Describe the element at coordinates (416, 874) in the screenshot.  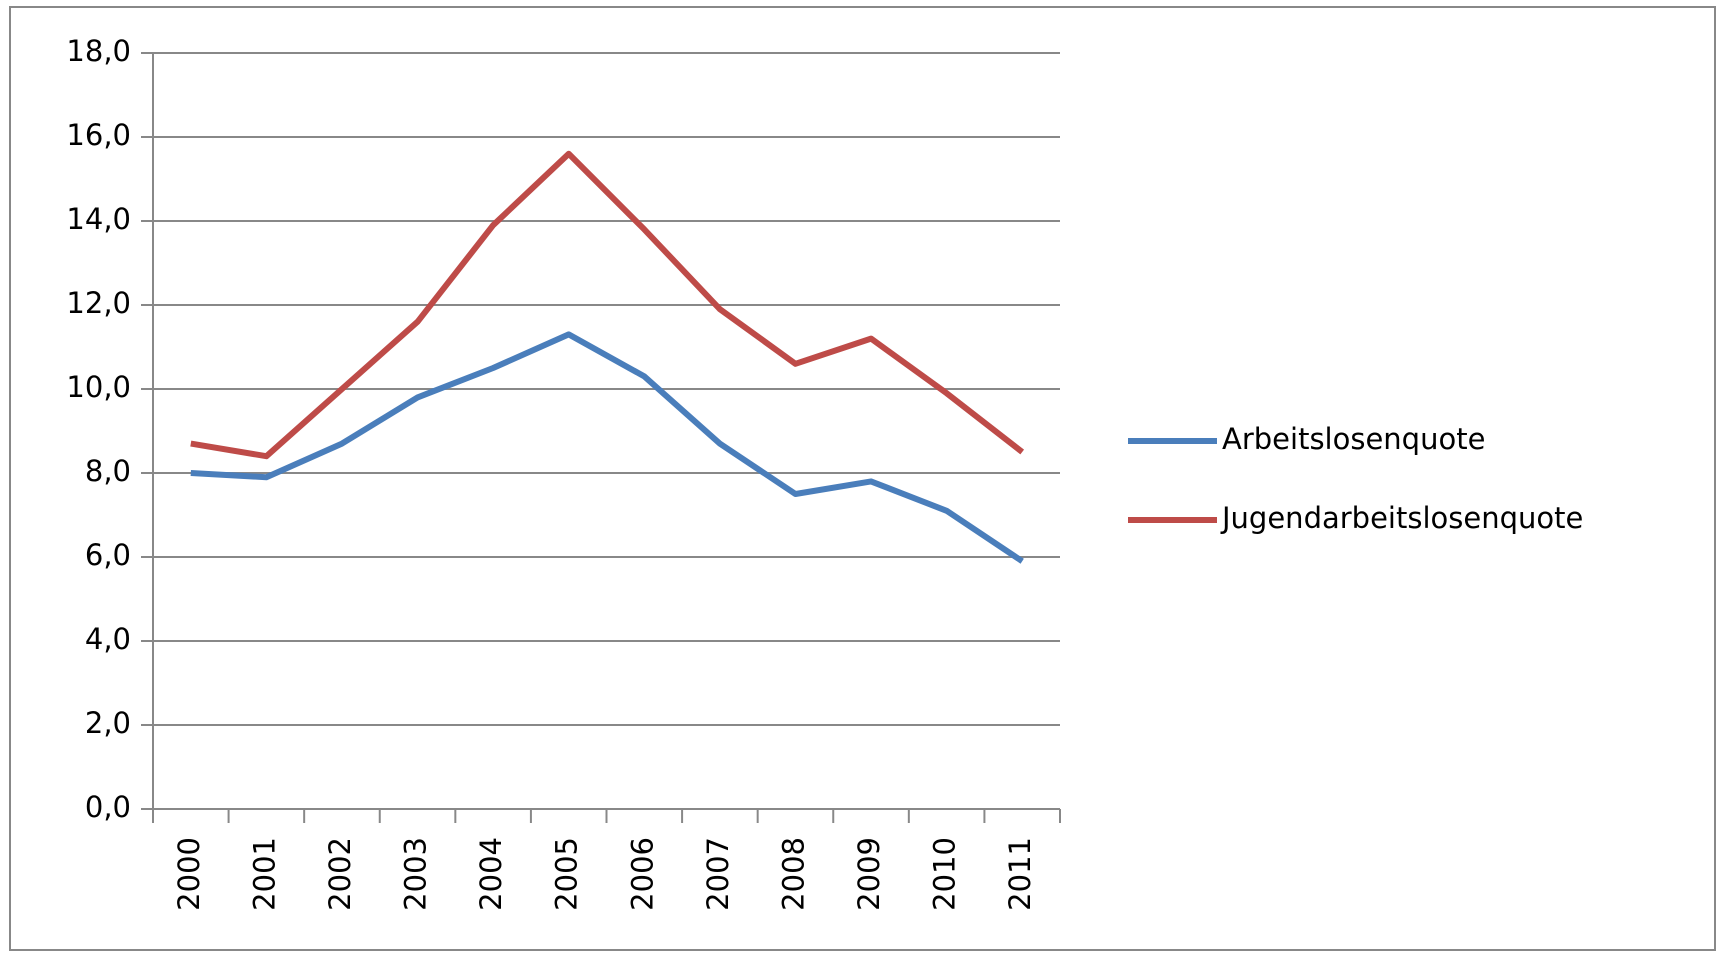
I see `x-tick-label: 2003` at that location.